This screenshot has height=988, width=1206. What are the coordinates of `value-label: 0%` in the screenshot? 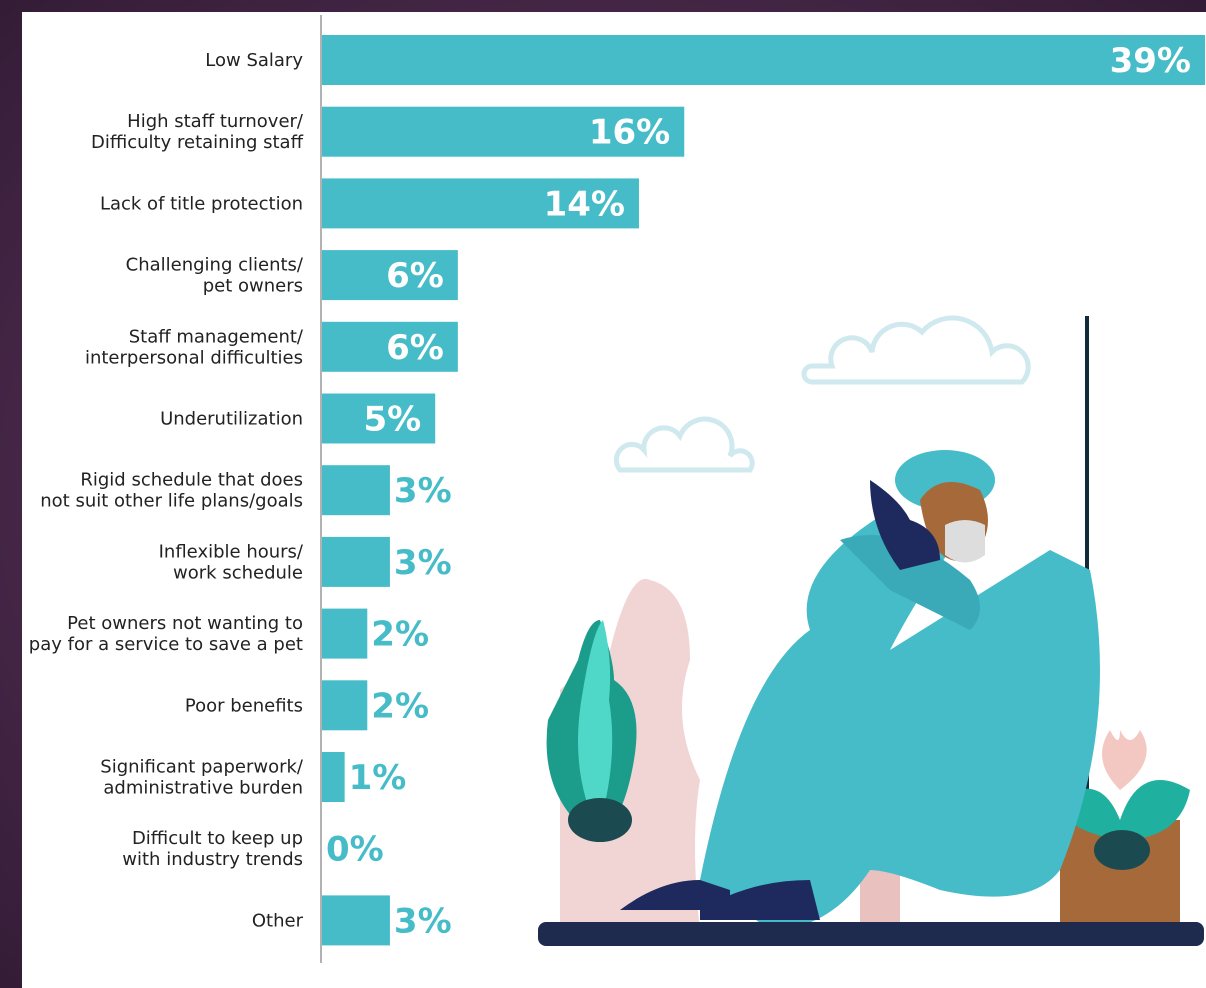 It's located at (355, 850).